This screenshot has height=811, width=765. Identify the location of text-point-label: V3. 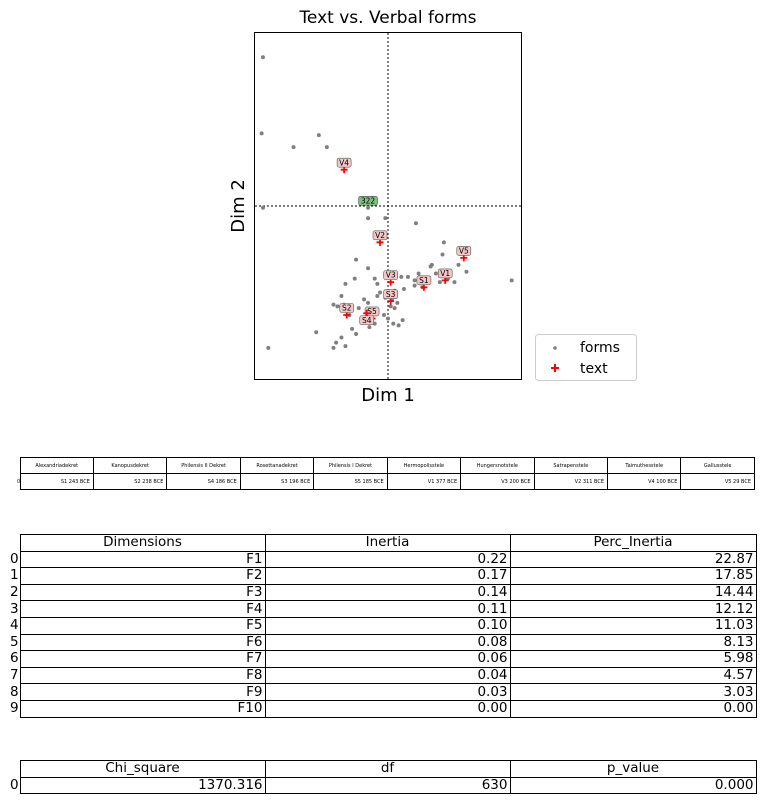
(391, 275).